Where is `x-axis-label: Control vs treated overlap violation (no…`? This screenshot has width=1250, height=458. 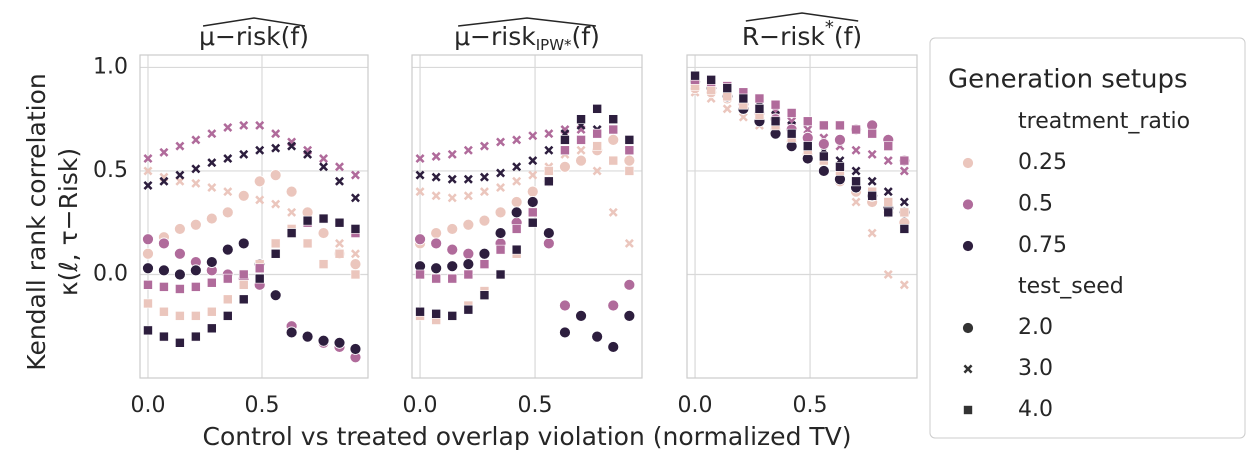 x-axis-label: Control vs treated overlap violation (no… is located at coordinates (526, 436).